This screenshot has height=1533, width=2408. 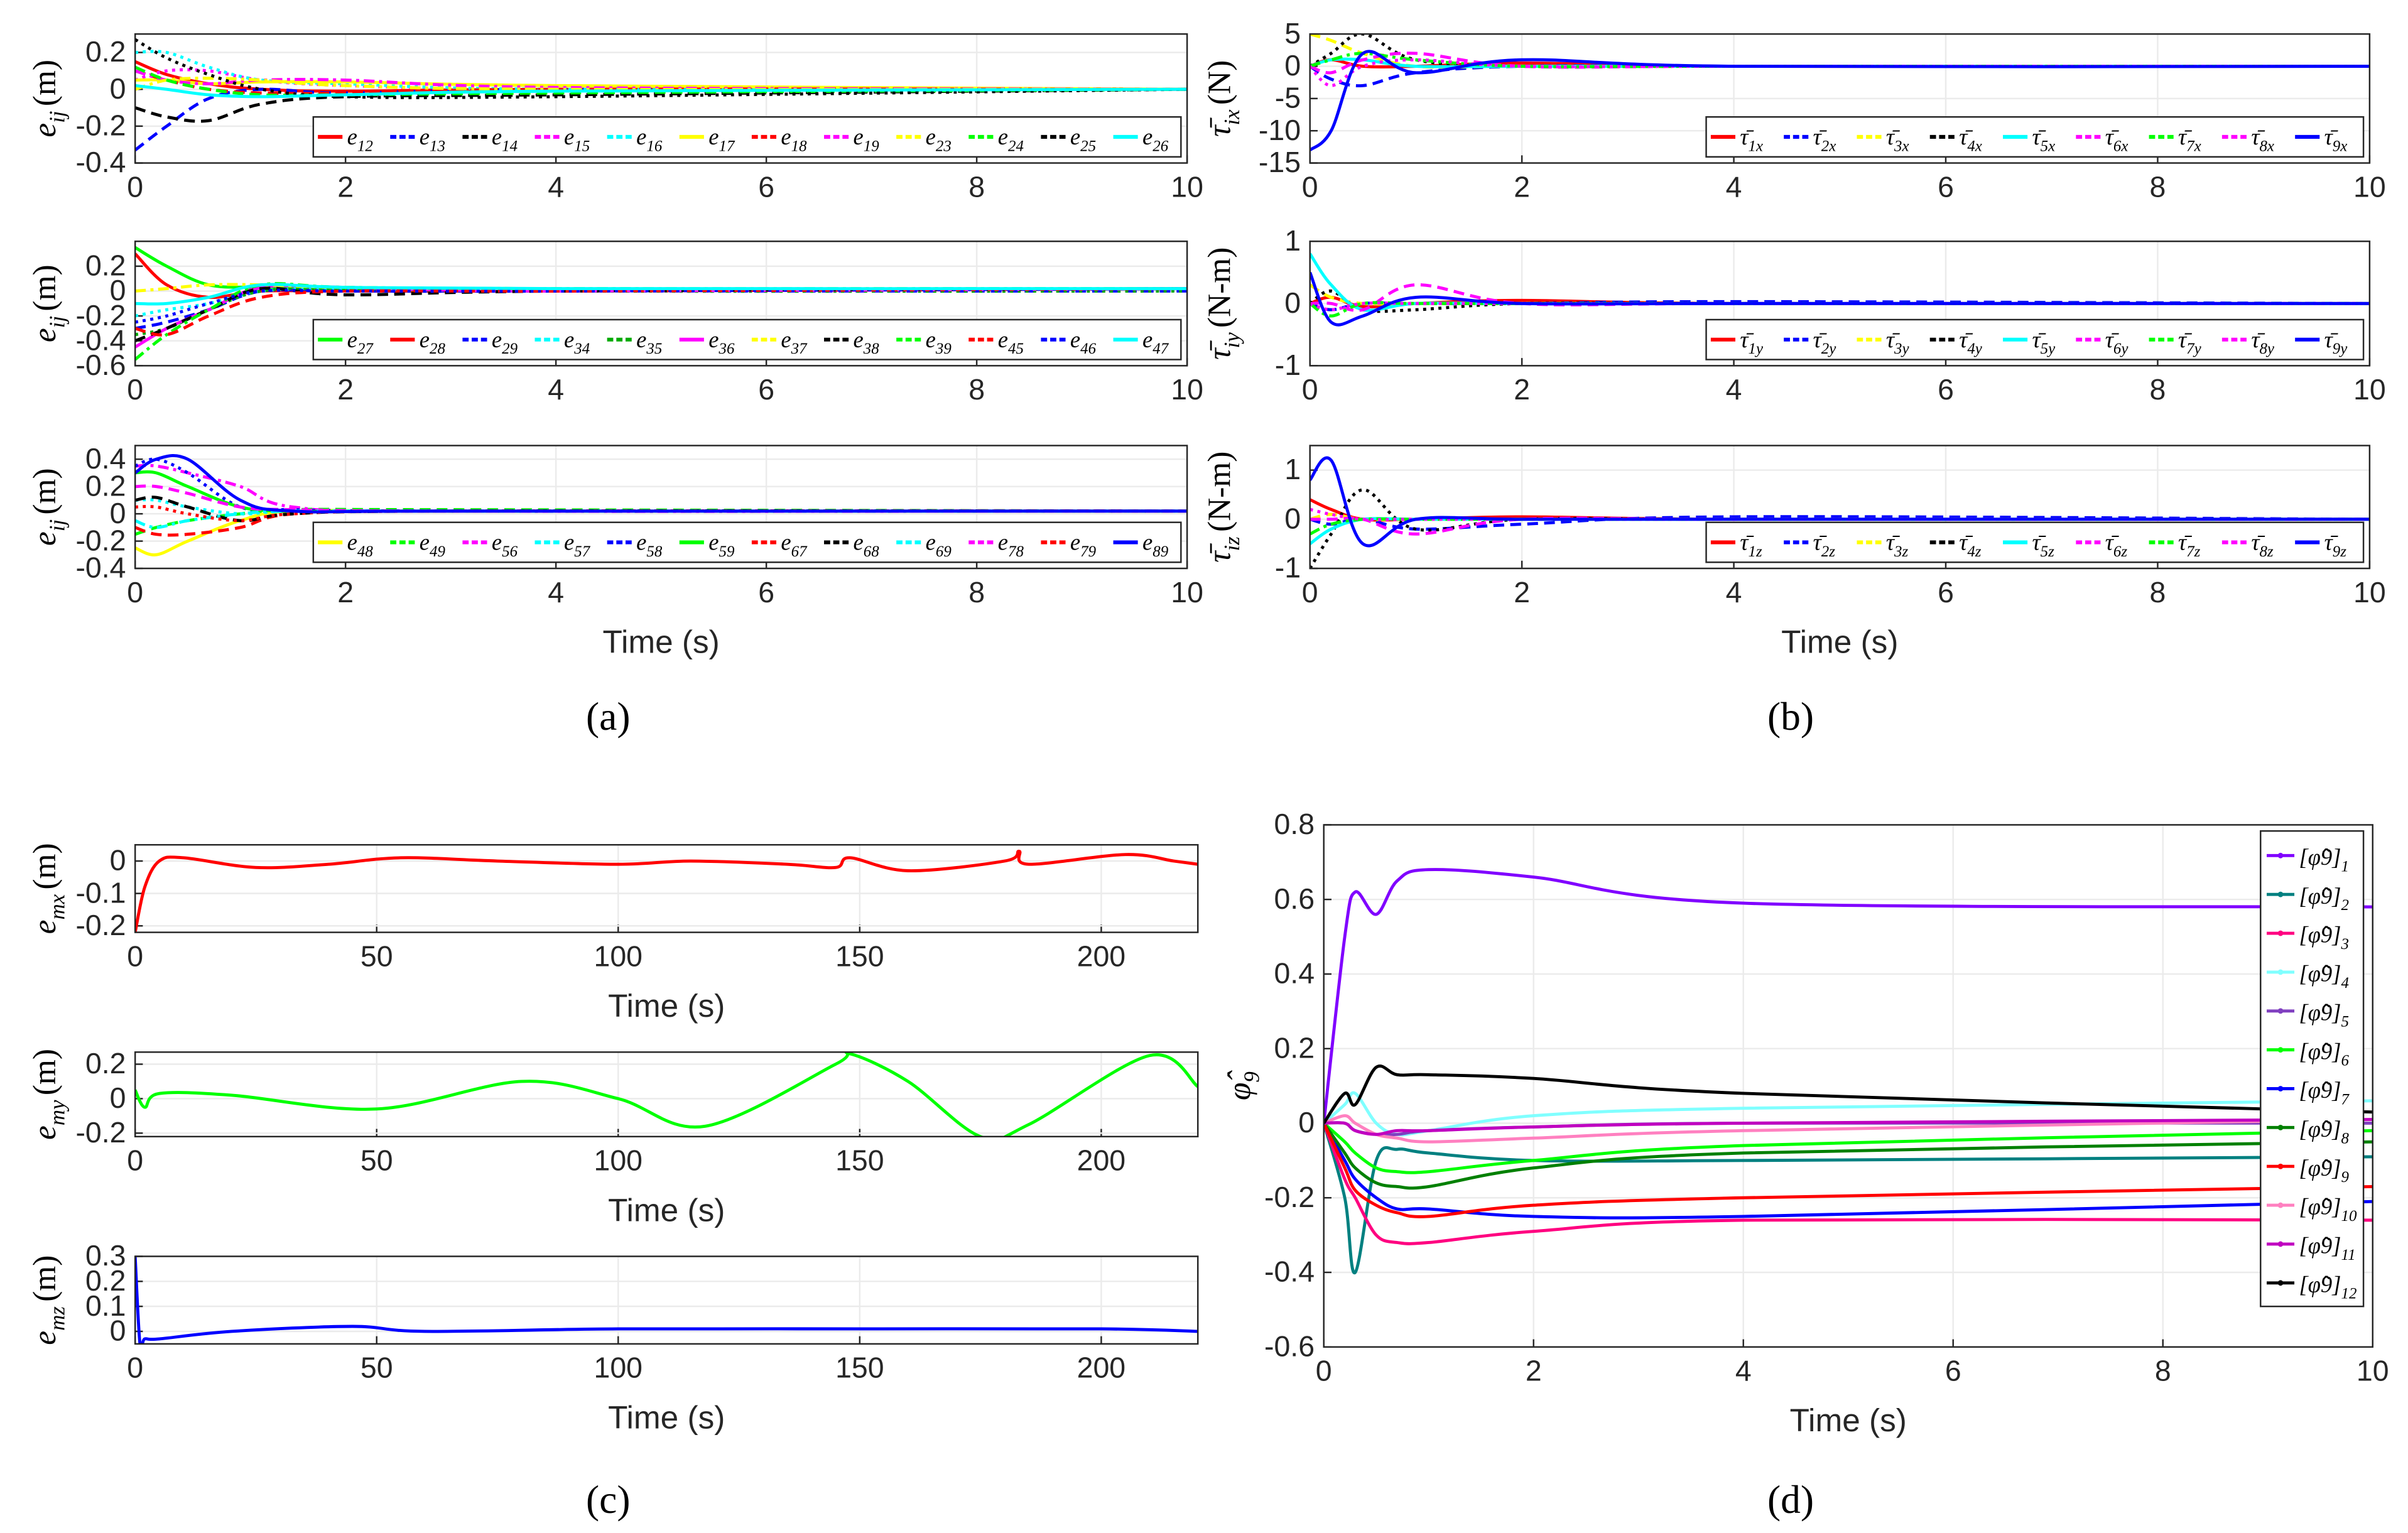 I want to click on legend-entry: [φ̂9]3, so click(x=2324, y=937).